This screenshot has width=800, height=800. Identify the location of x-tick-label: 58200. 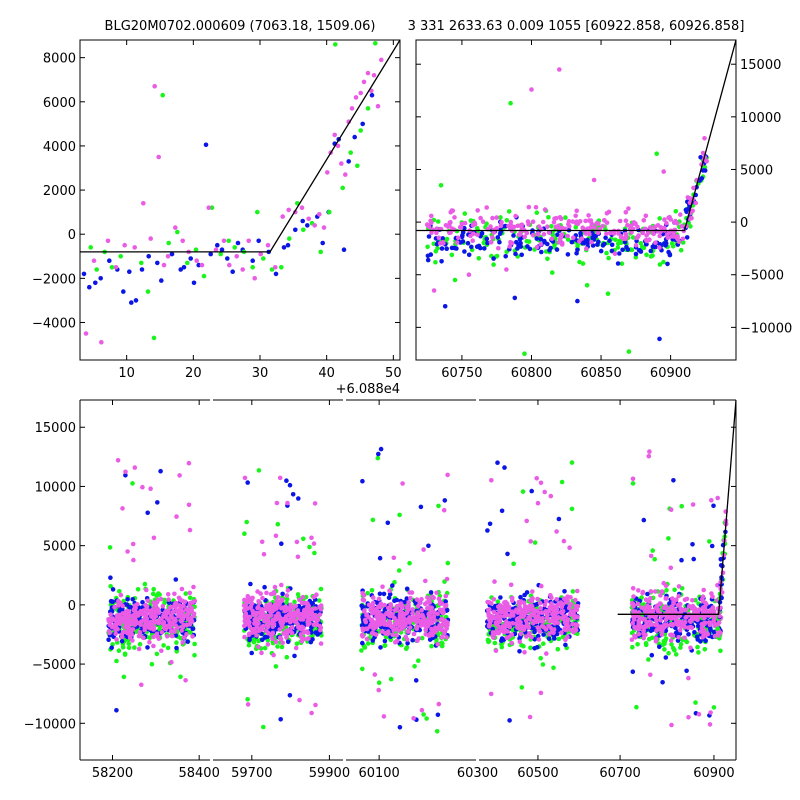
(112, 773).